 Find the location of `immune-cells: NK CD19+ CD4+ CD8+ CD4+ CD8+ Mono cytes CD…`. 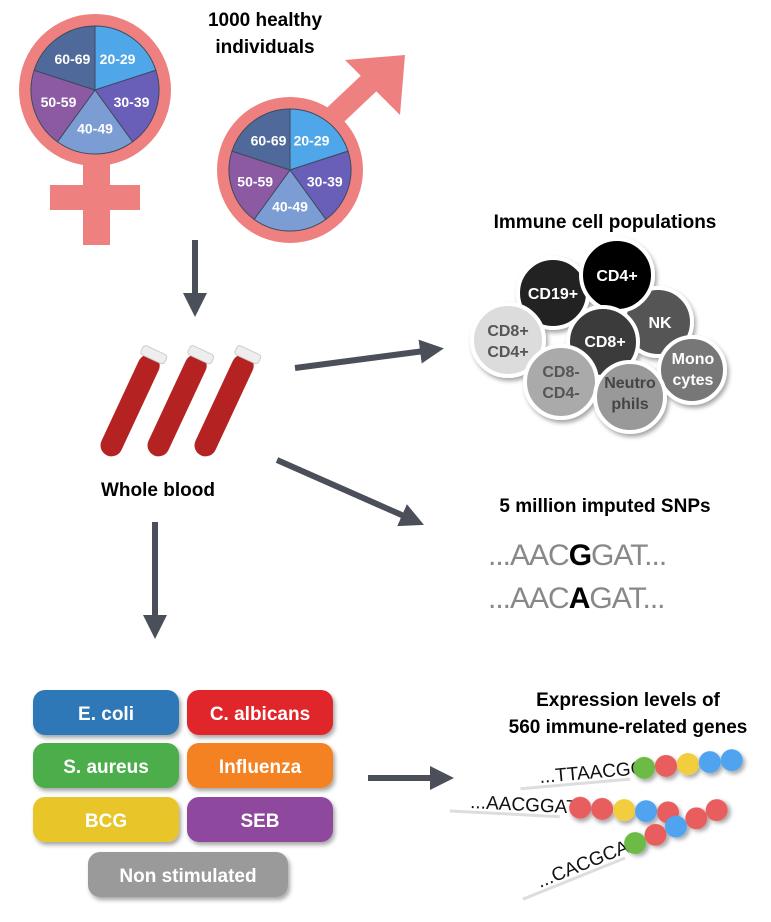

immune-cells: NK CD19+ CD4+ CD8+ CD4+ CD8+ Mono cytes CD… is located at coordinates (598, 335).